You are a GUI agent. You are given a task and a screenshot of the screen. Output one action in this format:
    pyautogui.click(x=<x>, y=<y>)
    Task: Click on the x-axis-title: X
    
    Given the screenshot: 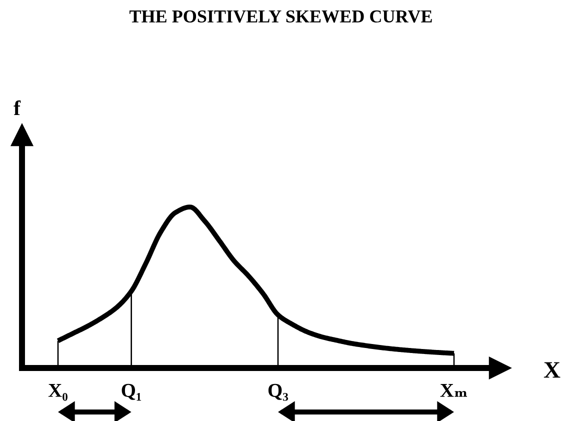 What is the action you would take?
    pyautogui.click(x=552, y=370)
    